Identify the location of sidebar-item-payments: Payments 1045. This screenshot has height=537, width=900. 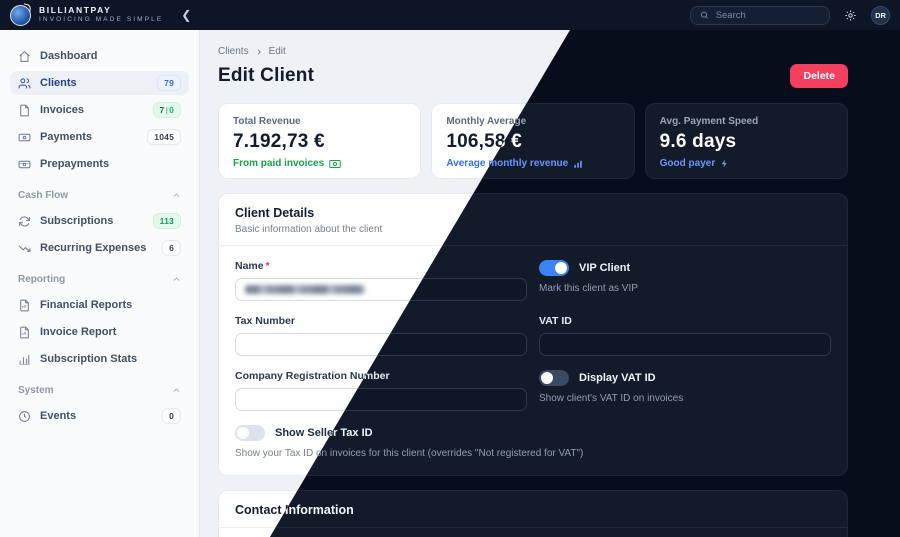
(99, 137).